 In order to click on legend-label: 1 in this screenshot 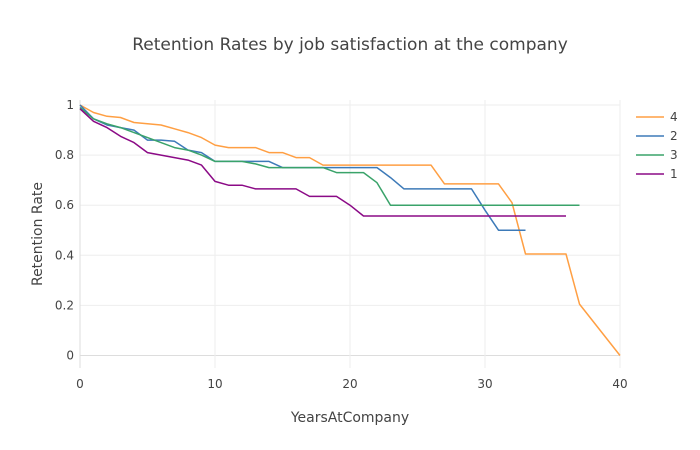, I will do `click(674, 174)`.